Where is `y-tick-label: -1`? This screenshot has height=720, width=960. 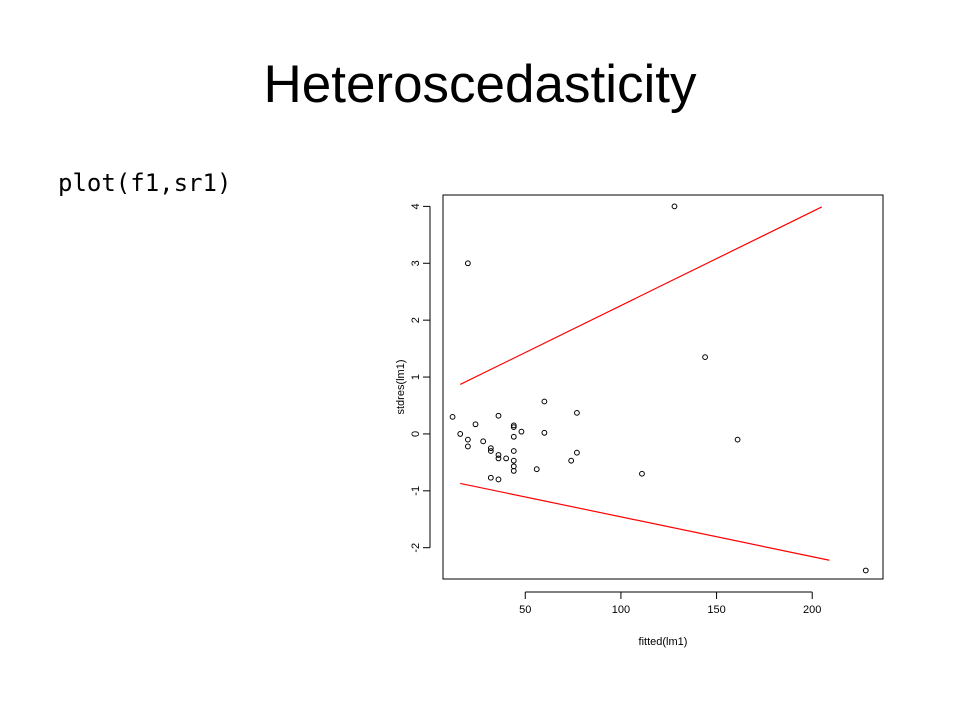
y-tick-label: -1 is located at coordinates (416, 491).